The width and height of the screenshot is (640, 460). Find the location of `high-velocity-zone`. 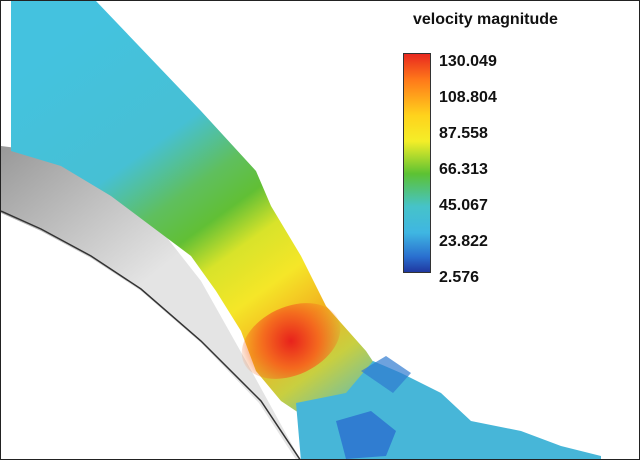

high-velocity-zone is located at coordinates (291, 341).